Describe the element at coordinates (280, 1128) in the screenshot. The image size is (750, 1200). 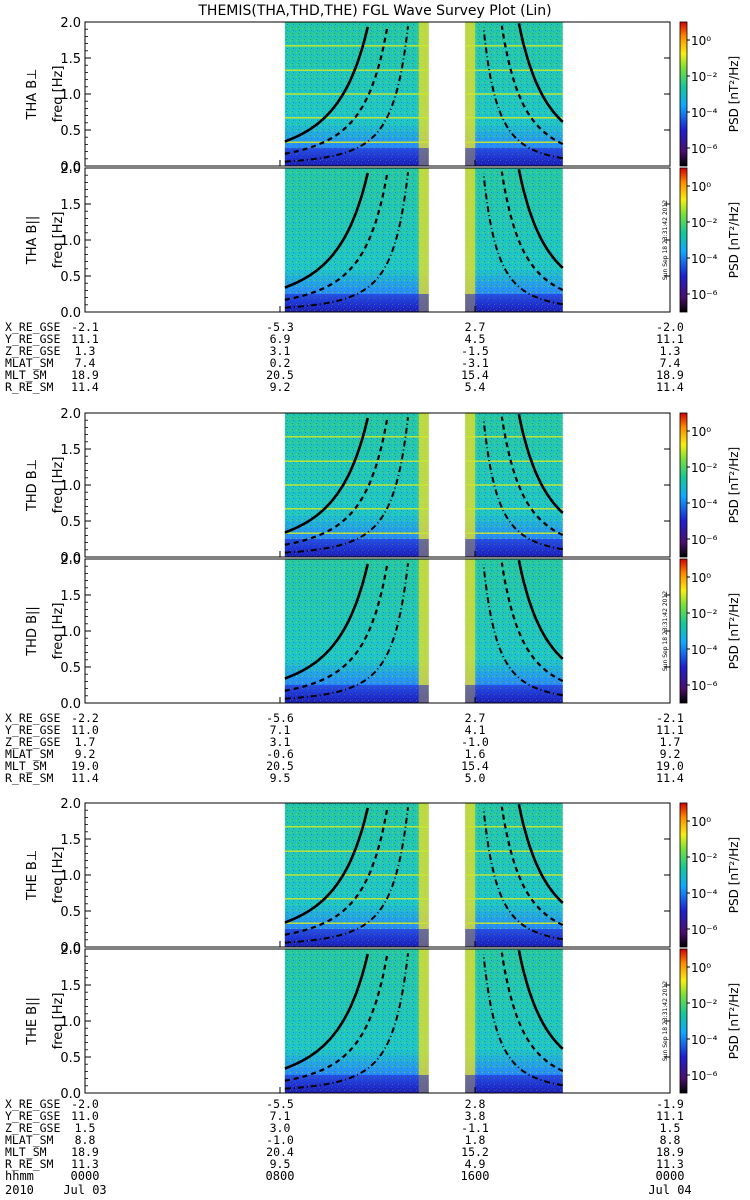
I see `ephemeris-value: 3.0` at that location.